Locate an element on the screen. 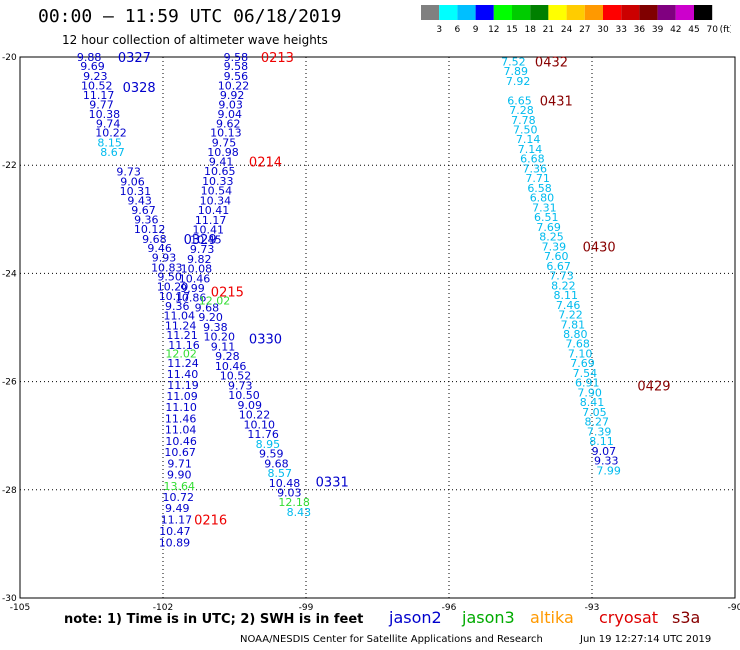 Image resolution: width=740 pixels, height=650 pixels. swh-value: 11.46 is located at coordinates (181, 418).